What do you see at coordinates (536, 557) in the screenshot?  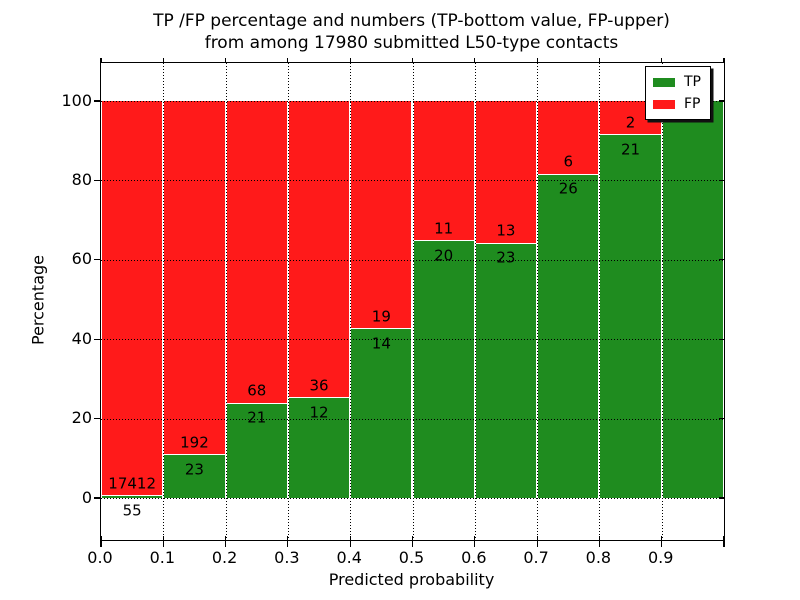 I see `x-tick-label: 0.7` at bounding box center [536, 557].